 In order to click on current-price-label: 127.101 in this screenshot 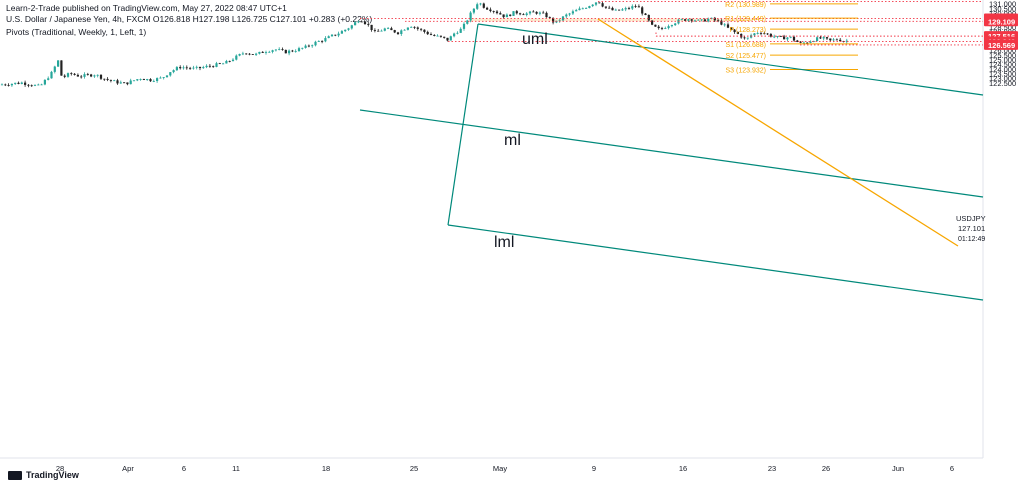, I will do `click(971, 228)`.